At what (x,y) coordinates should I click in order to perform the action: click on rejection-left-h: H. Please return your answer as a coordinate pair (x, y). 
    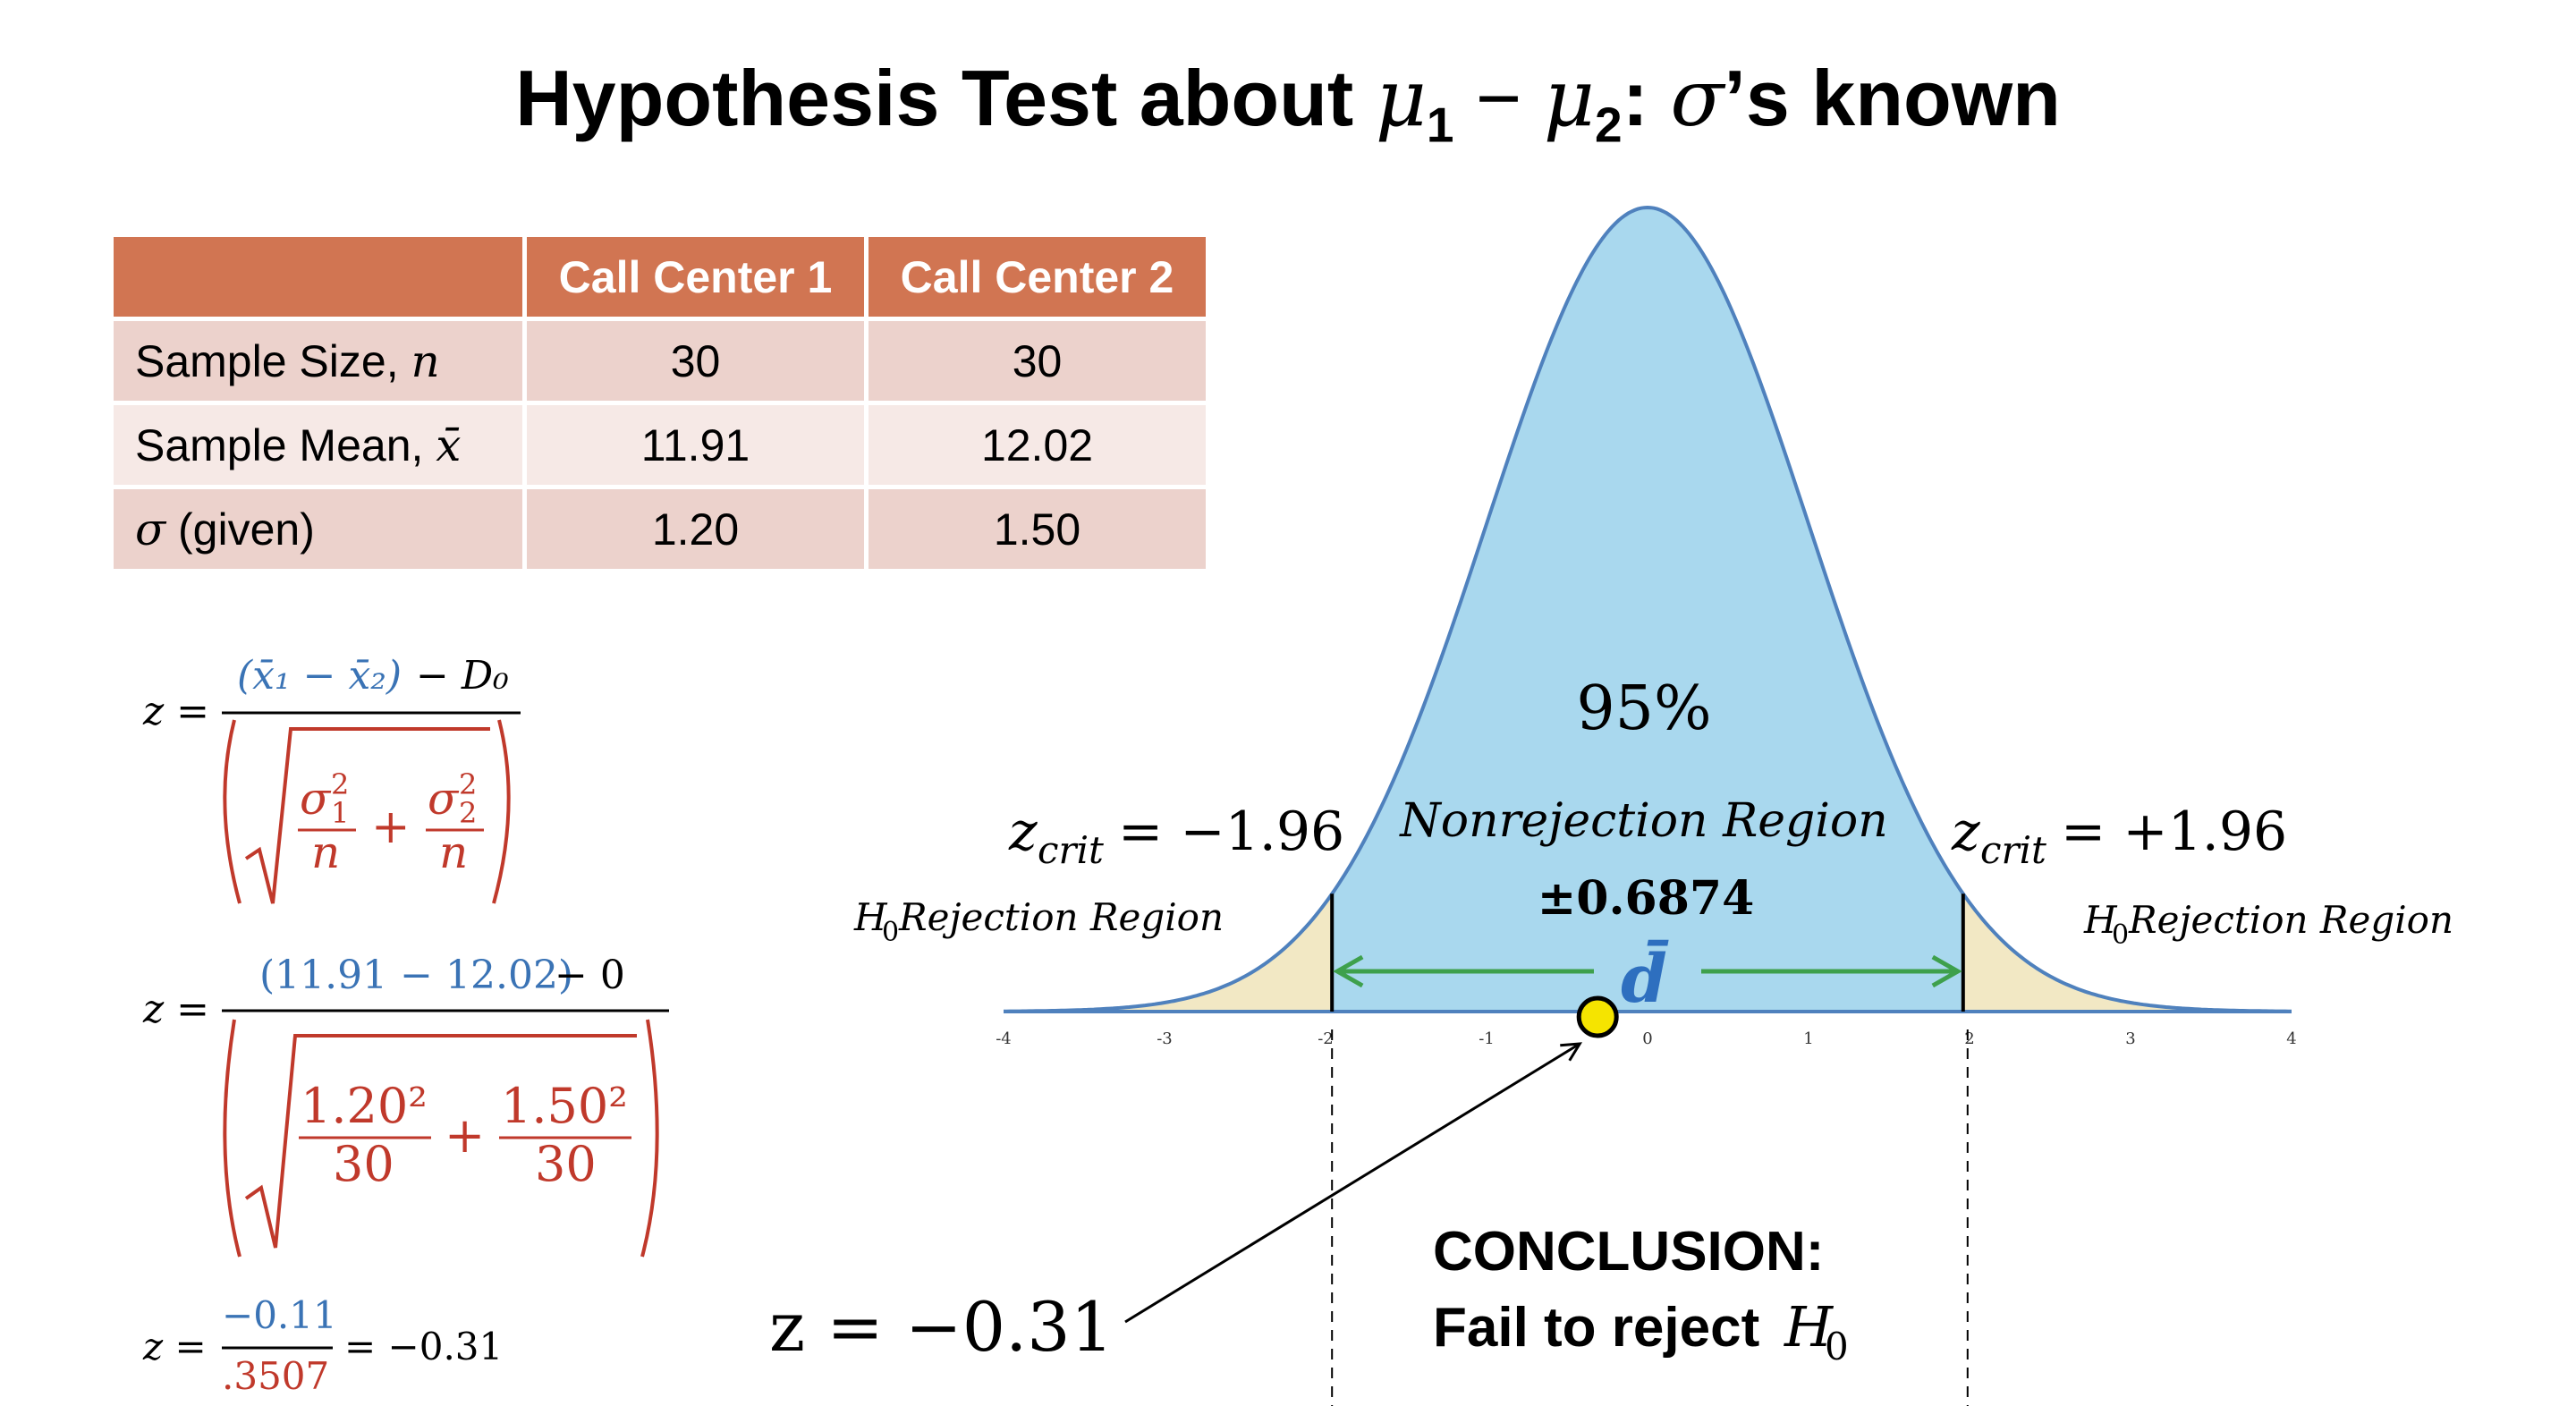
    Looking at the image, I should click on (870, 917).